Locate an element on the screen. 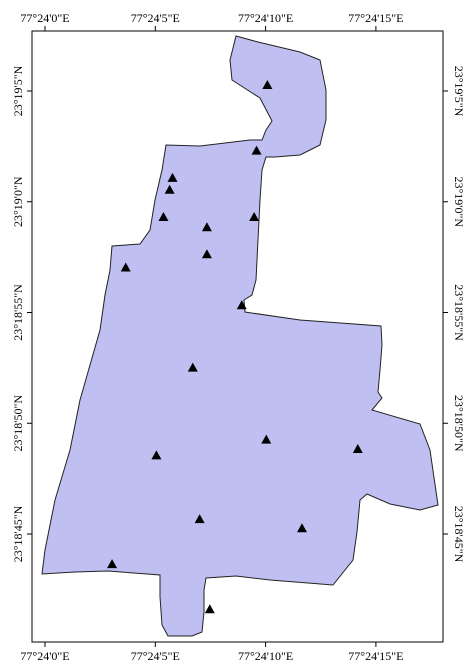 The width and height of the screenshot is (474, 669). left-tick-label: 23°18'50"N is located at coordinates (18, 423).